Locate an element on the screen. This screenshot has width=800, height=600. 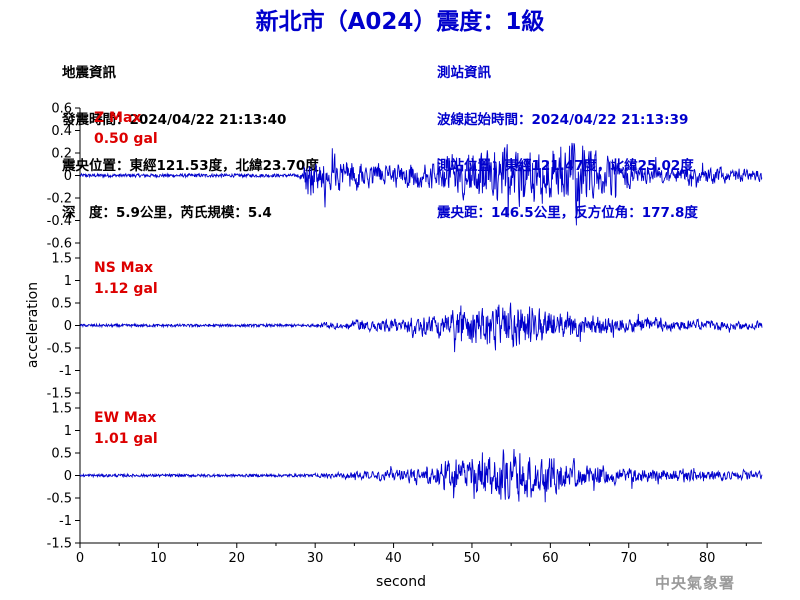
y-tick-label: 0.4 is located at coordinates (61, 131).